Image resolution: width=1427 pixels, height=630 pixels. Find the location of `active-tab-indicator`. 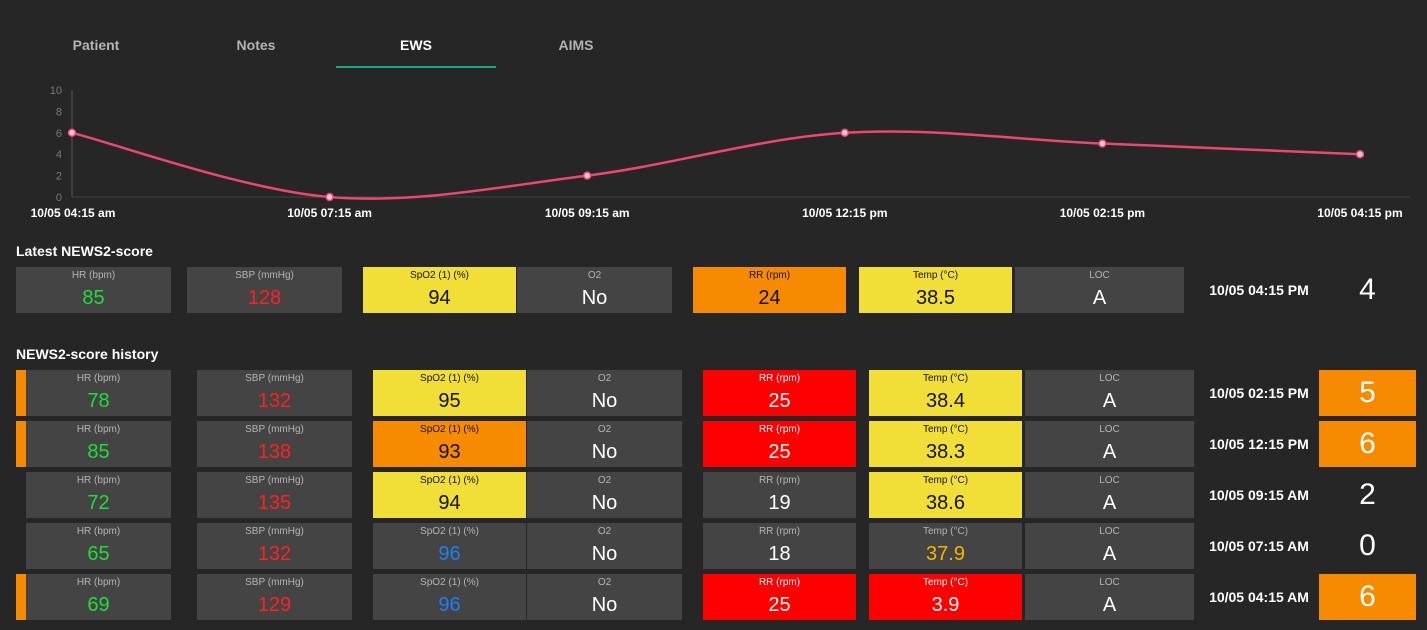

active-tab-indicator is located at coordinates (416, 67).